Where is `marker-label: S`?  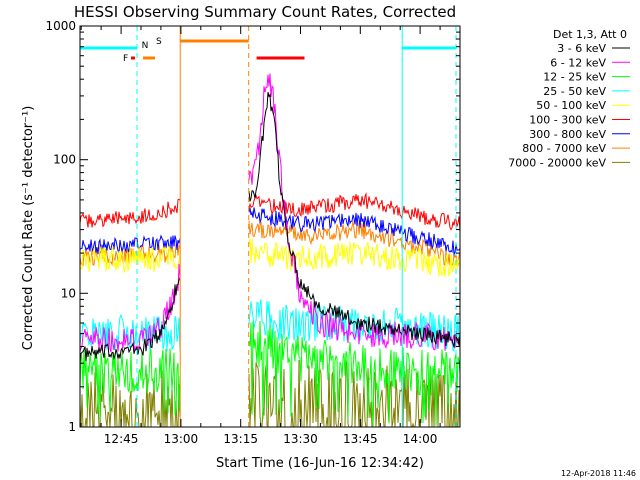 marker-label: S is located at coordinates (159, 42).